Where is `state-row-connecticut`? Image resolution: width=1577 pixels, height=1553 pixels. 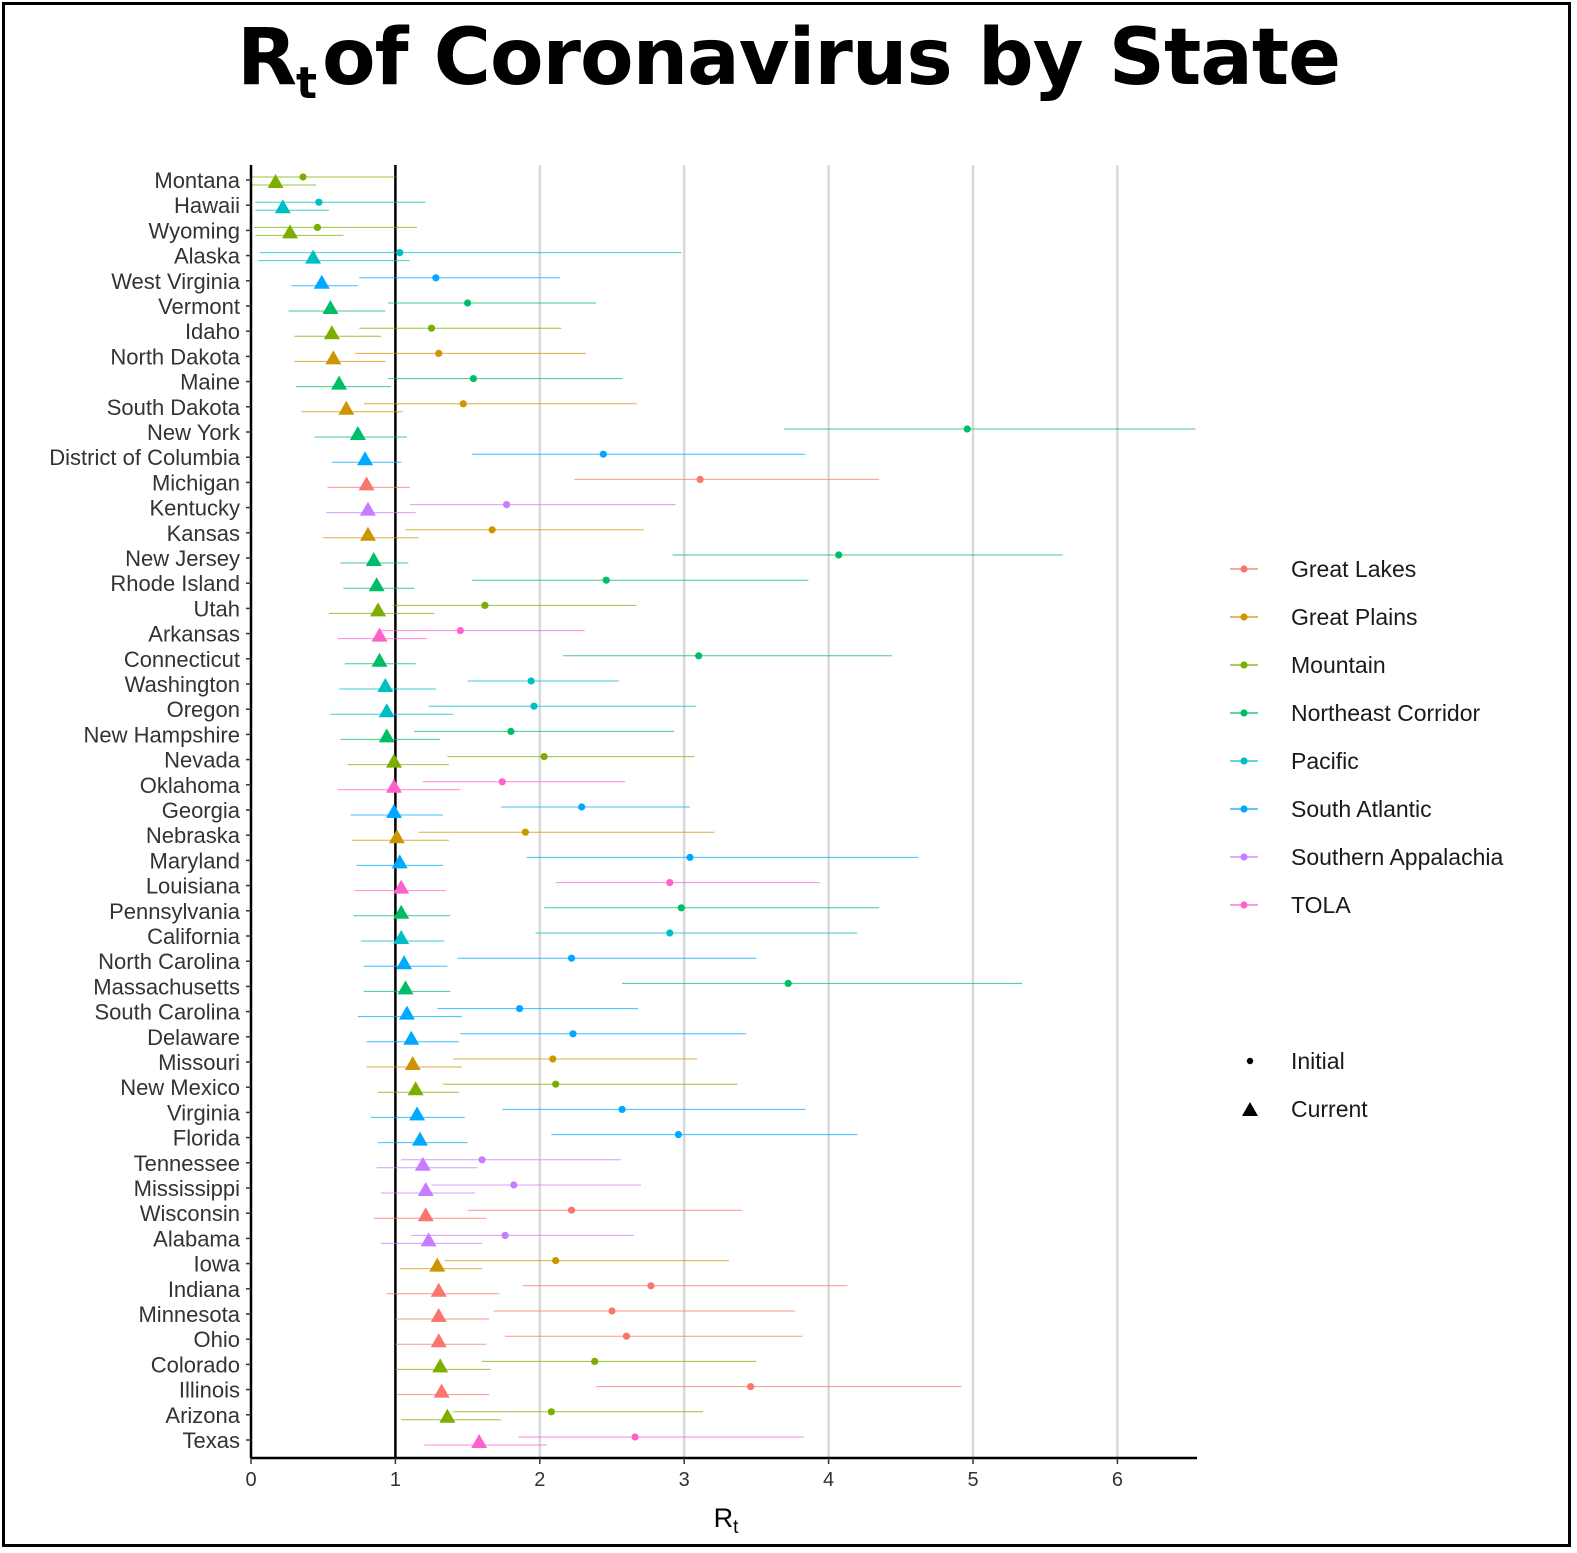
state-row-connecticut is located at coordinates (618, 659).